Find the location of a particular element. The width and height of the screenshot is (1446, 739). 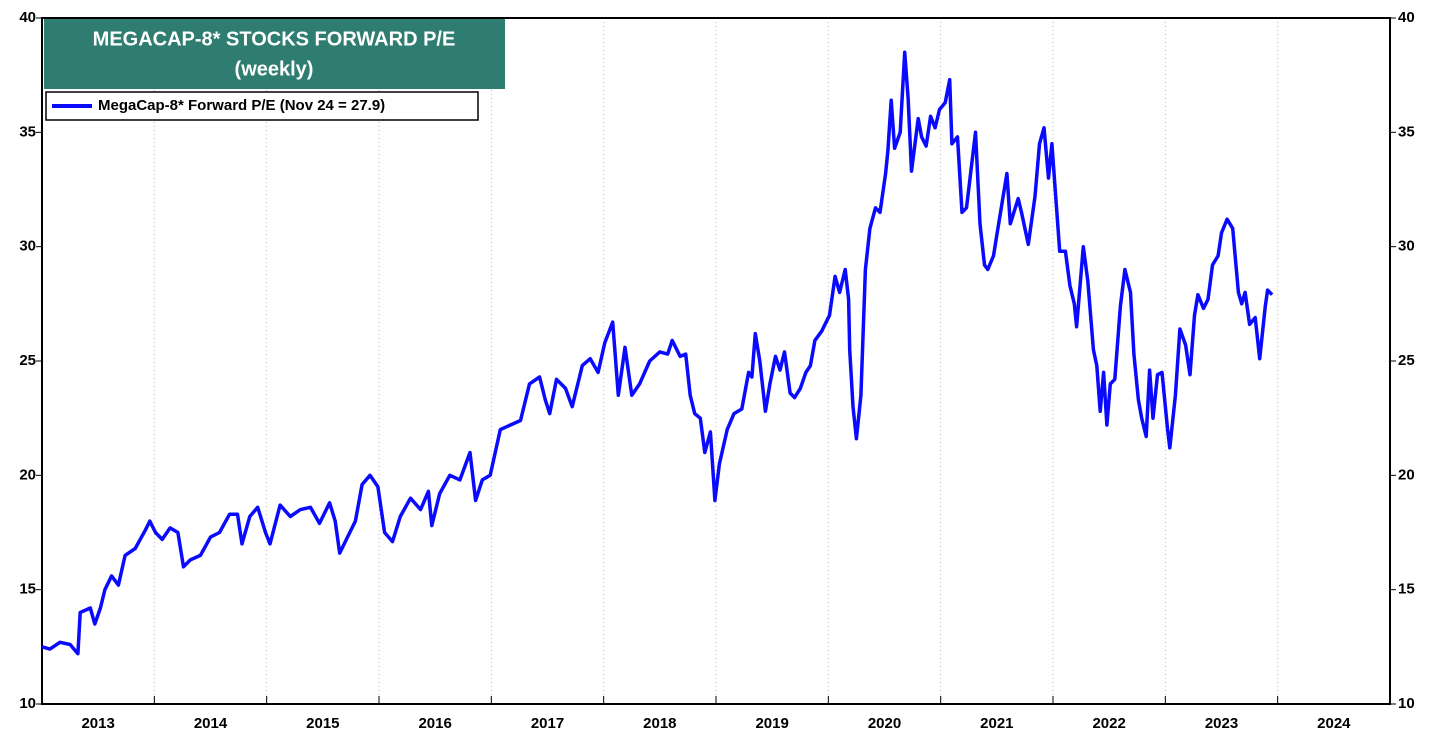

title-box is located at coordinates (274, 54).